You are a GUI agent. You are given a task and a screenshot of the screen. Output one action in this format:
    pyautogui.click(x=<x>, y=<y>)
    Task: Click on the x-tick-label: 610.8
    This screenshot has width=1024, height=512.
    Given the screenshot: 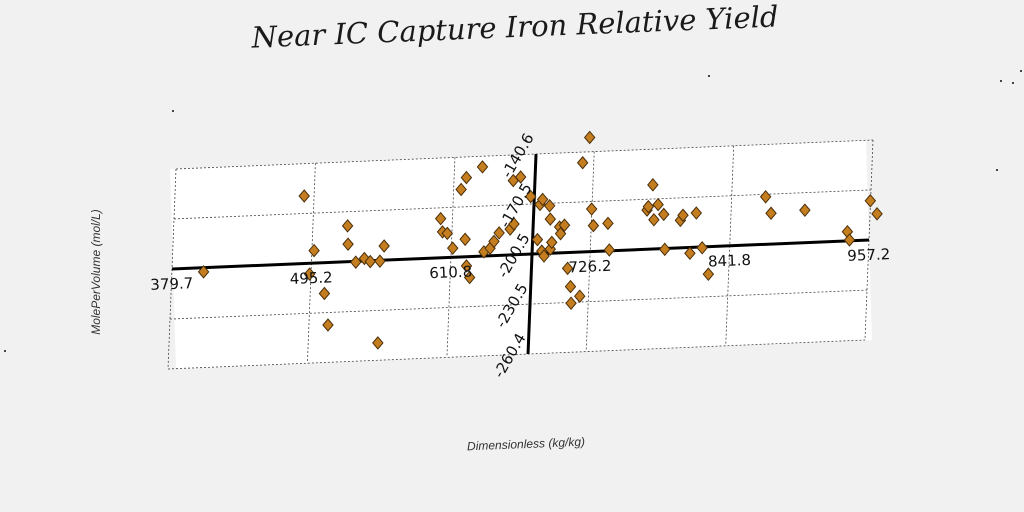 What is the action you would take?
    pyautogui.click(x=451, y=273)
    